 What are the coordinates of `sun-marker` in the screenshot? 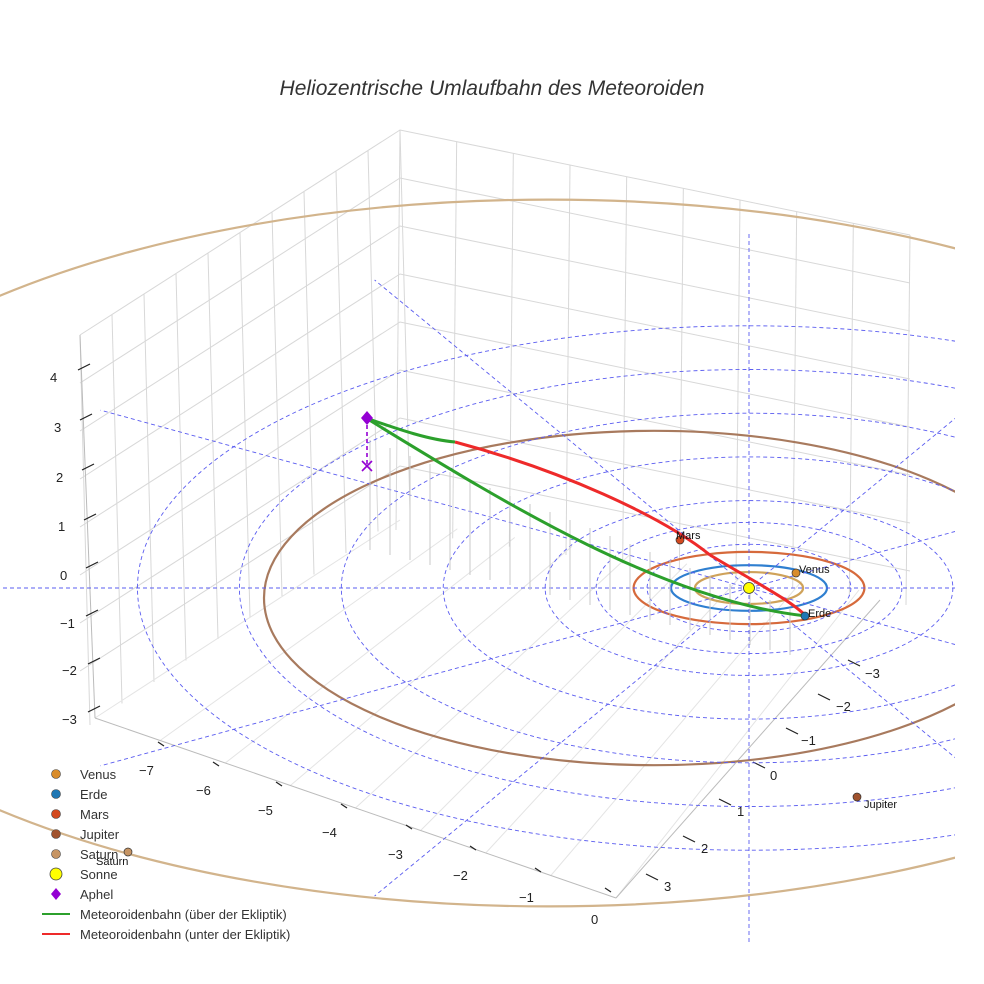 It's located at (749, 588).